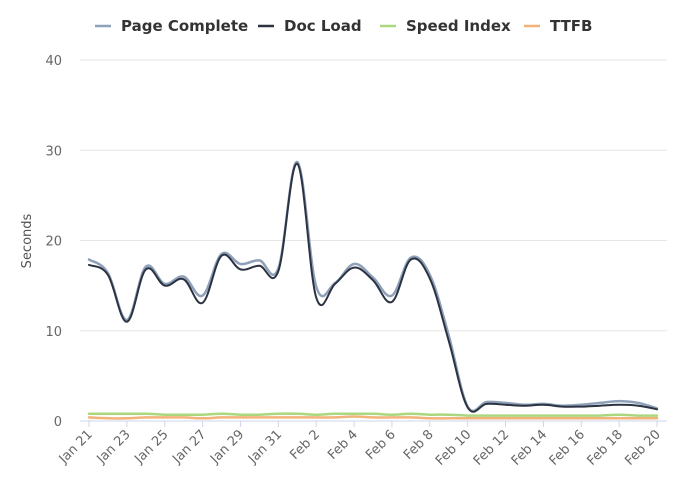  I want to click on x-tick-label: Jan 29, so click(227, 447).